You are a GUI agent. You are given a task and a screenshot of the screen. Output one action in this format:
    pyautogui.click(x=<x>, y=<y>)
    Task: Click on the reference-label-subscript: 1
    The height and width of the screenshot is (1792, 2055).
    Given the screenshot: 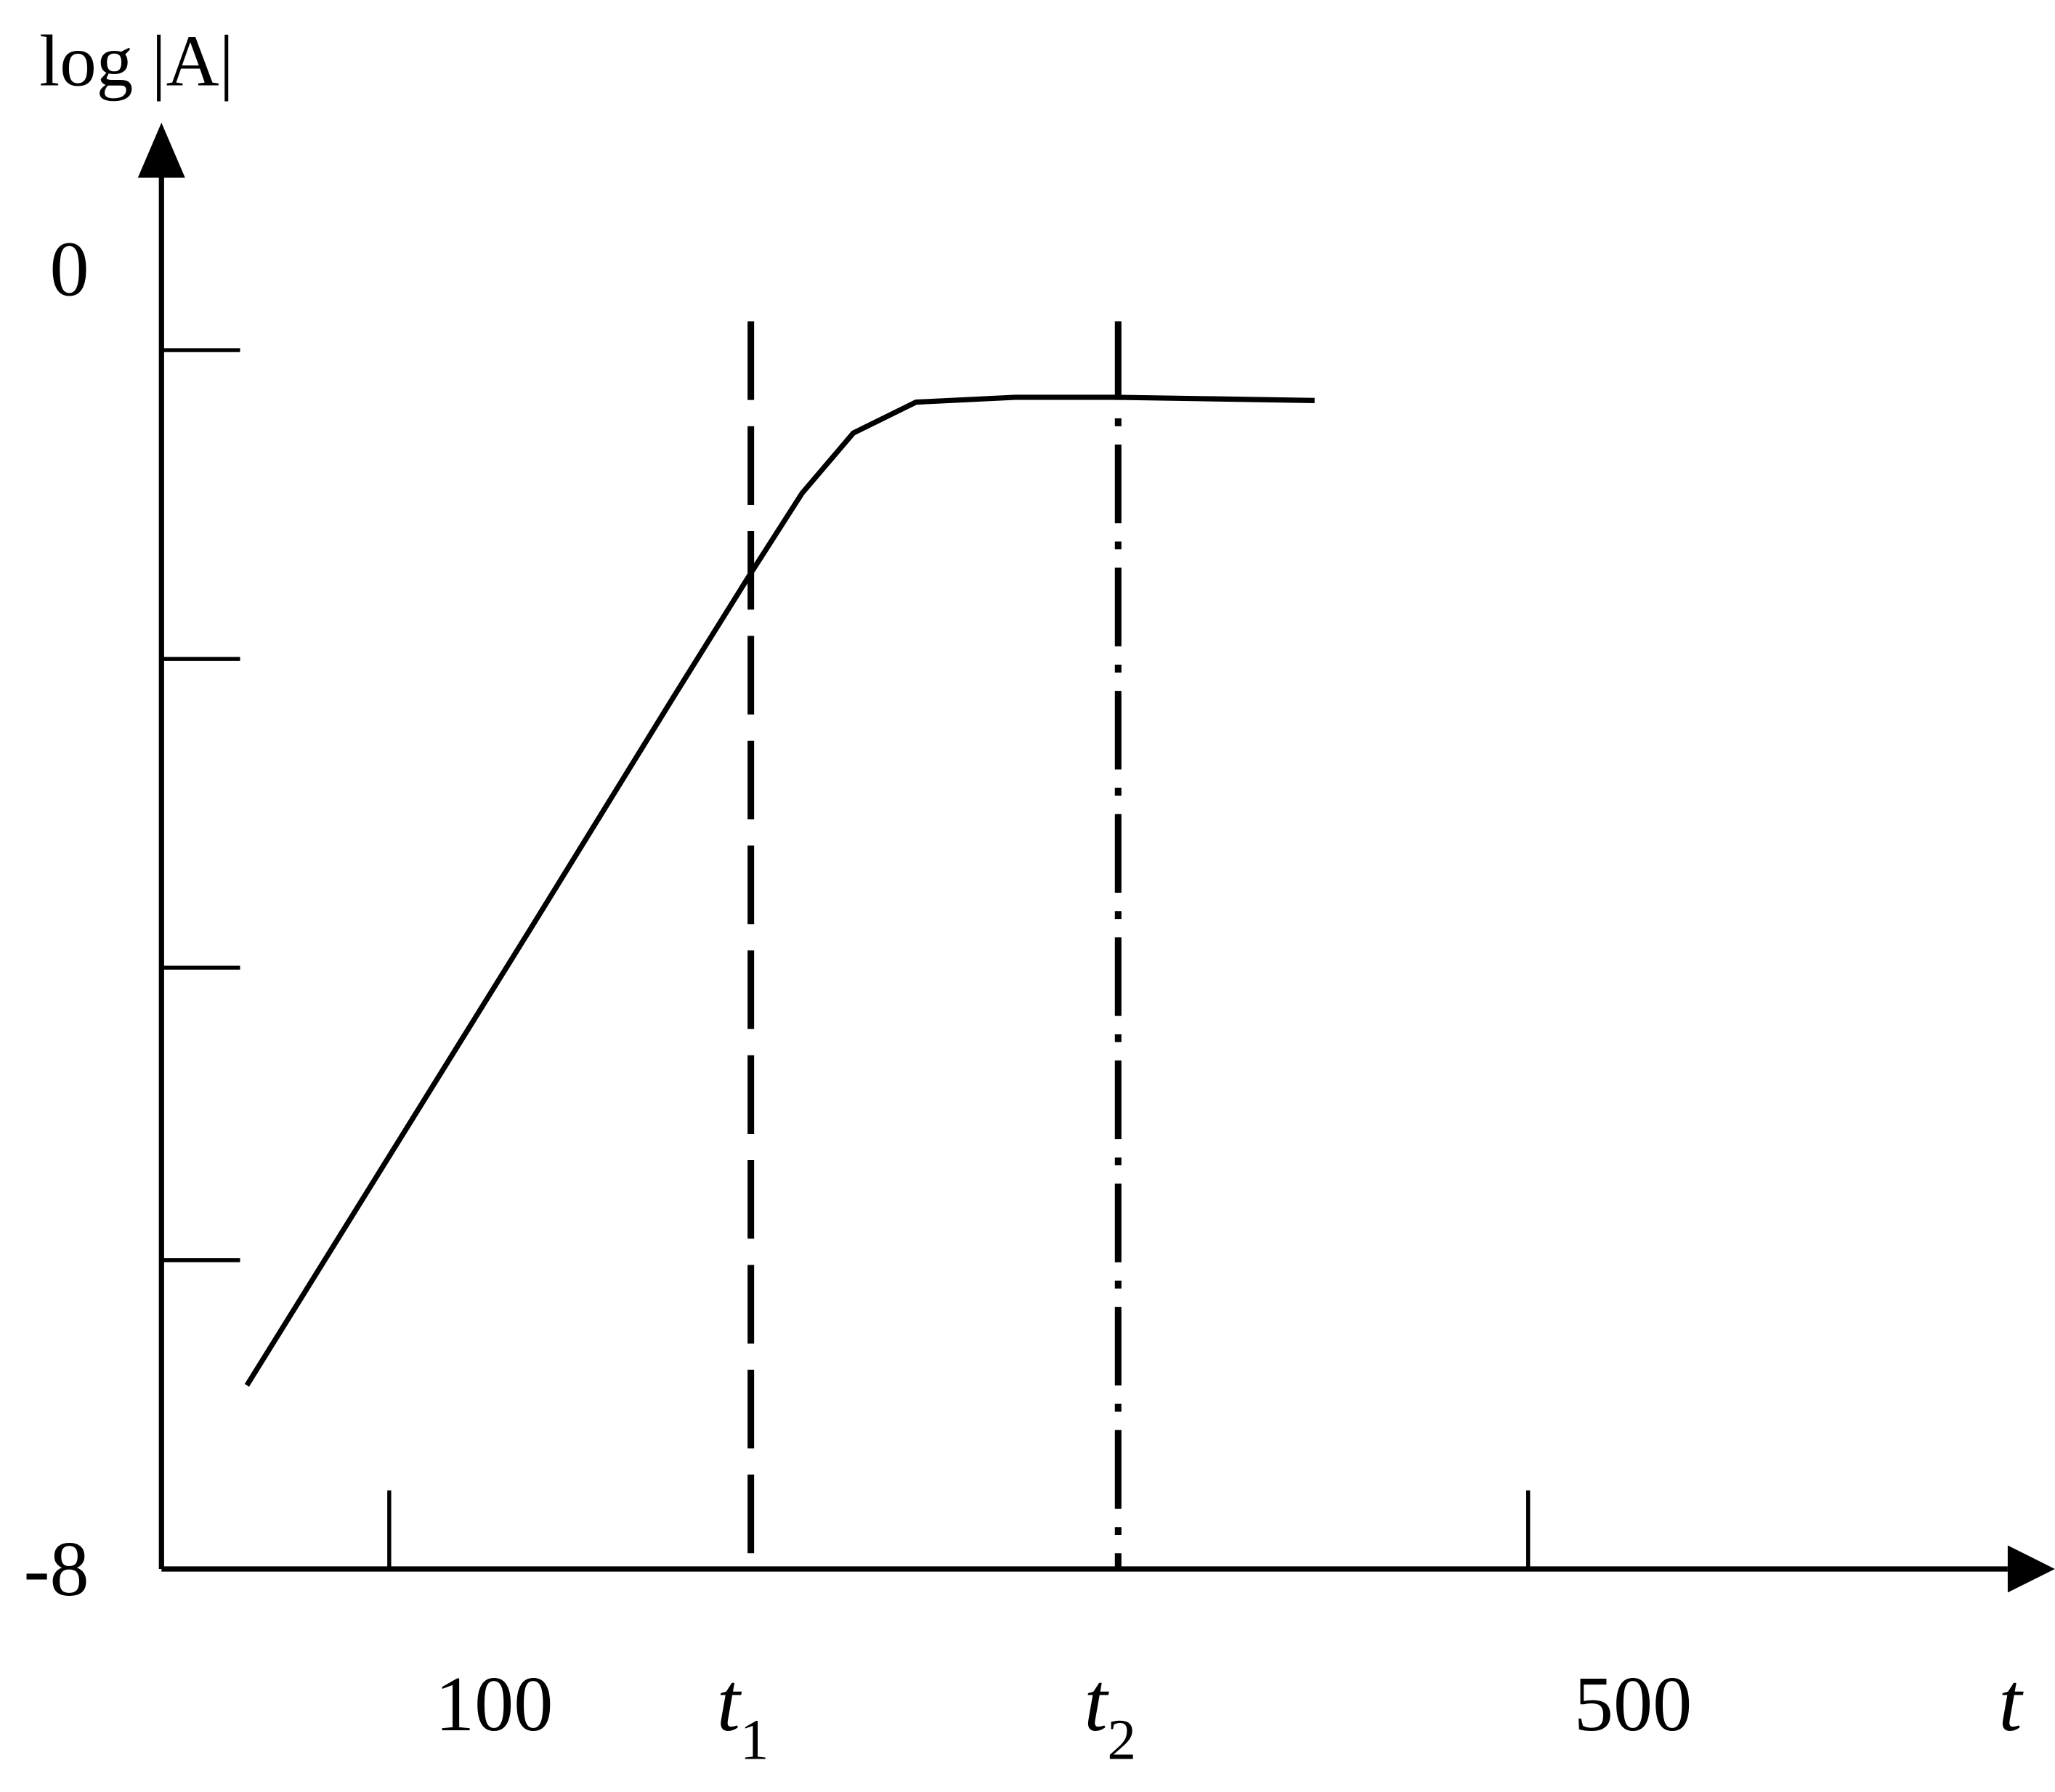 What is the action you would take?
    pyautogui.click(x=754, y=1740)
    